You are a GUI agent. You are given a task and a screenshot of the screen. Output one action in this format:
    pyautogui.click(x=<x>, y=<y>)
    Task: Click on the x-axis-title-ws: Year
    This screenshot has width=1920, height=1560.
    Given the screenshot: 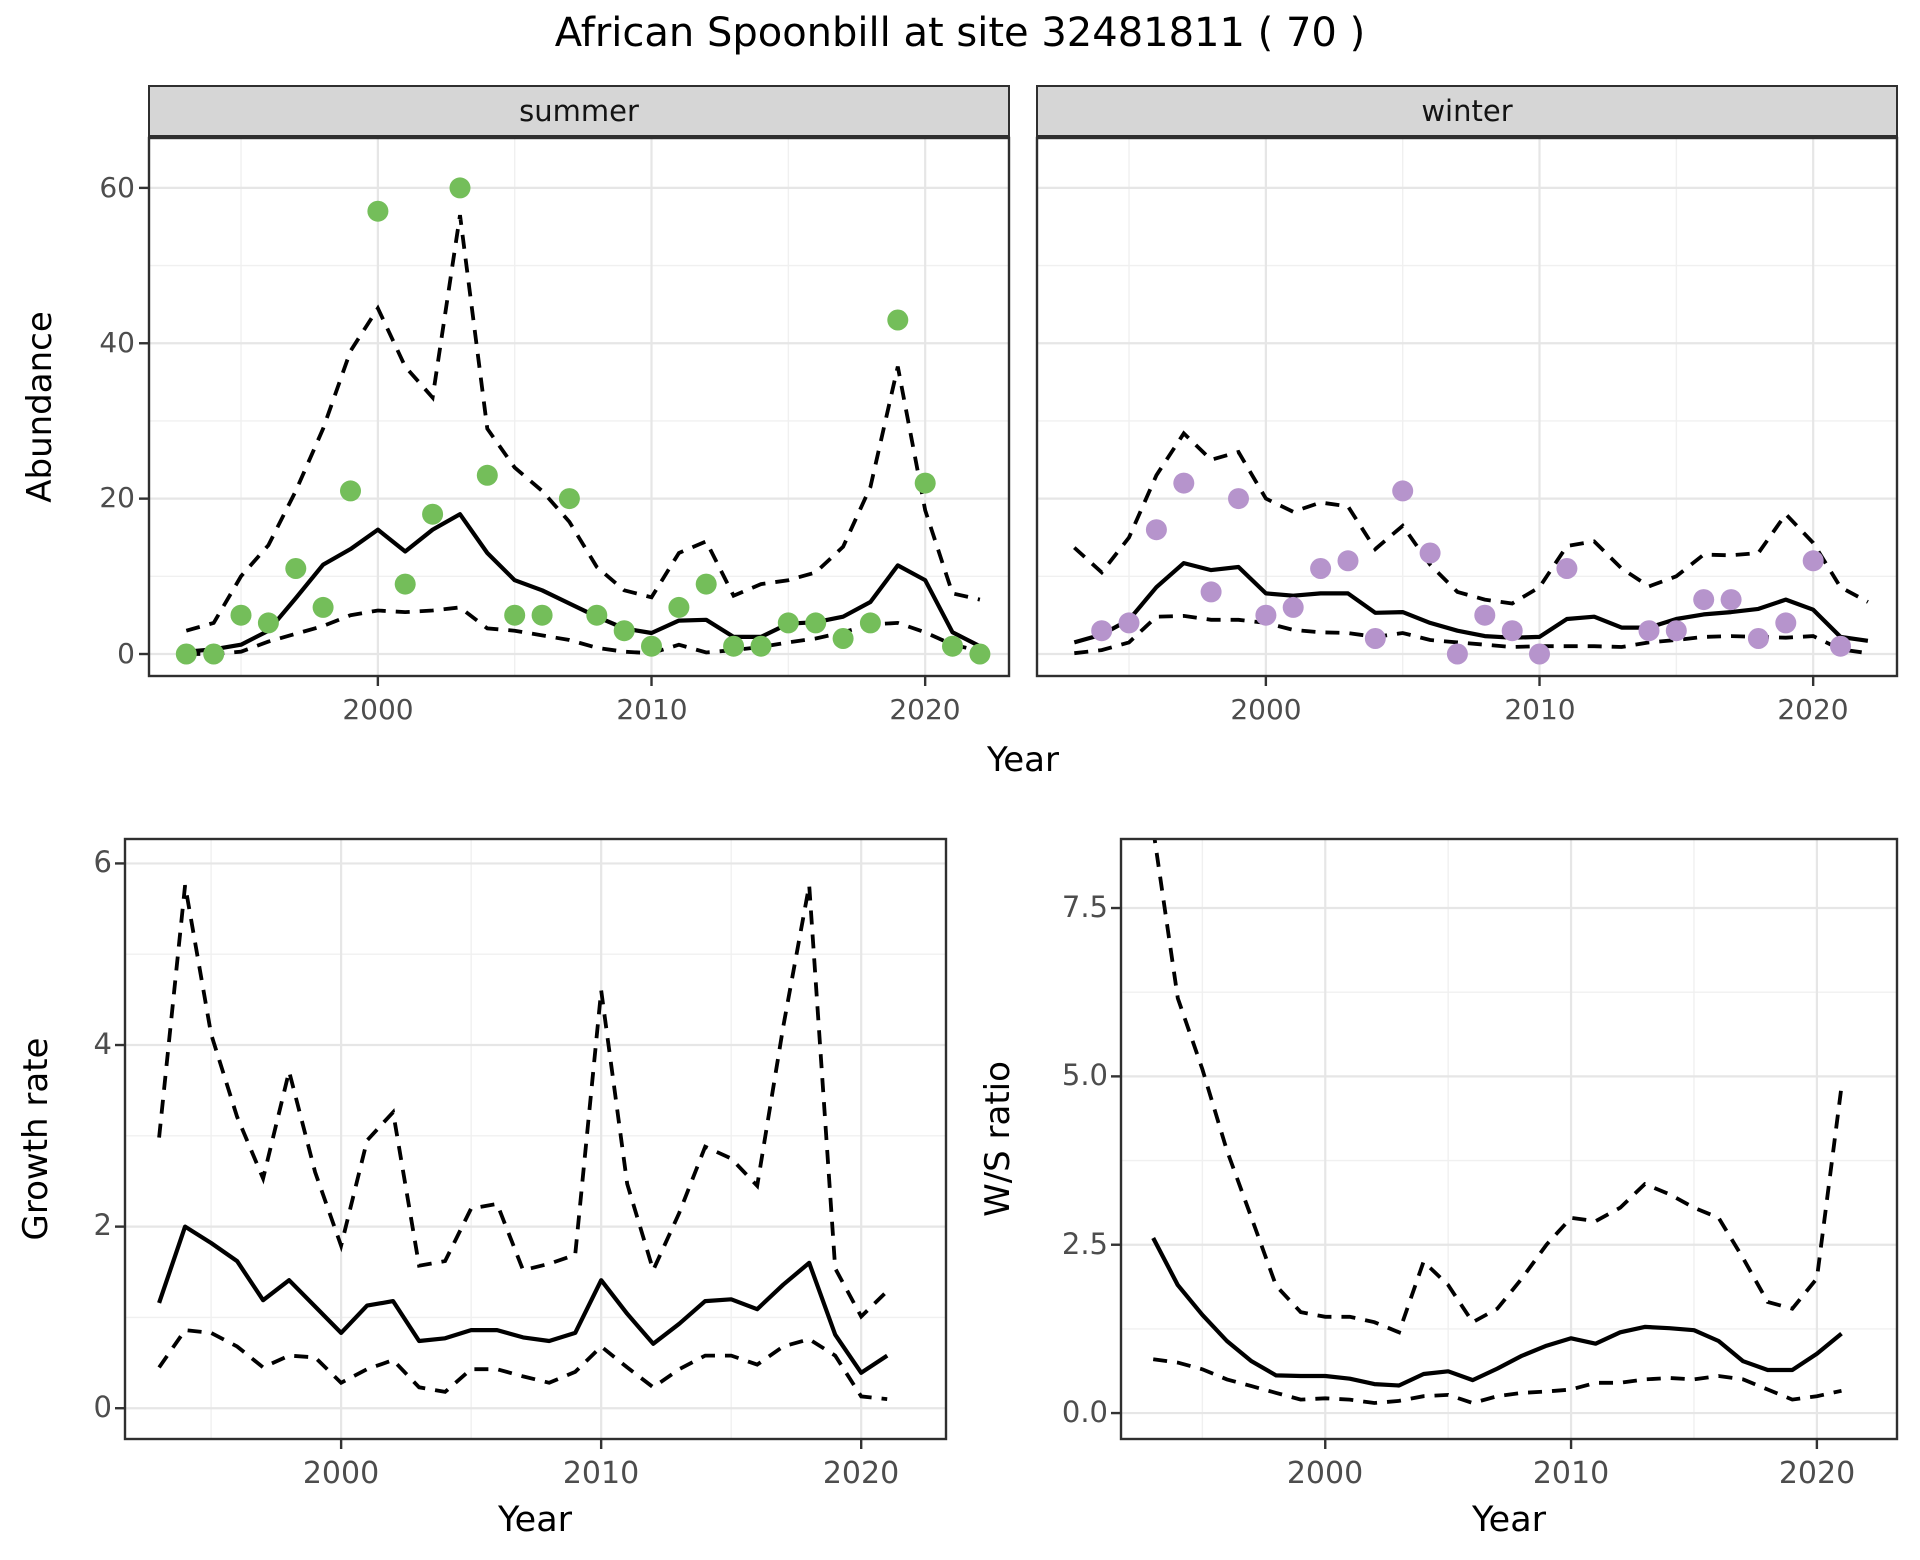 What is the action you would take?
    pyautogui.click(x=1509, y=1520)
    